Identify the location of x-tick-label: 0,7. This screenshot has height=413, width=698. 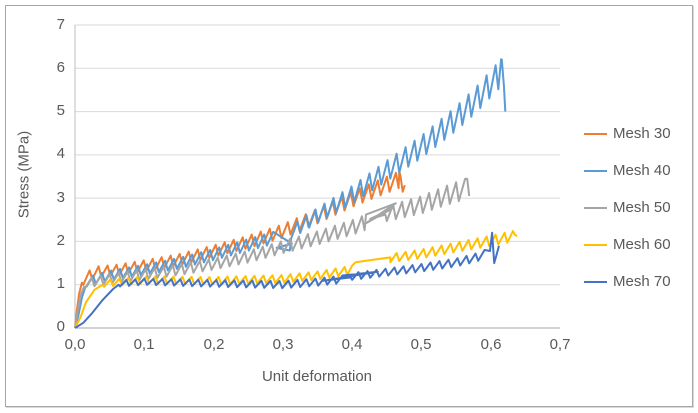
(560, 344).